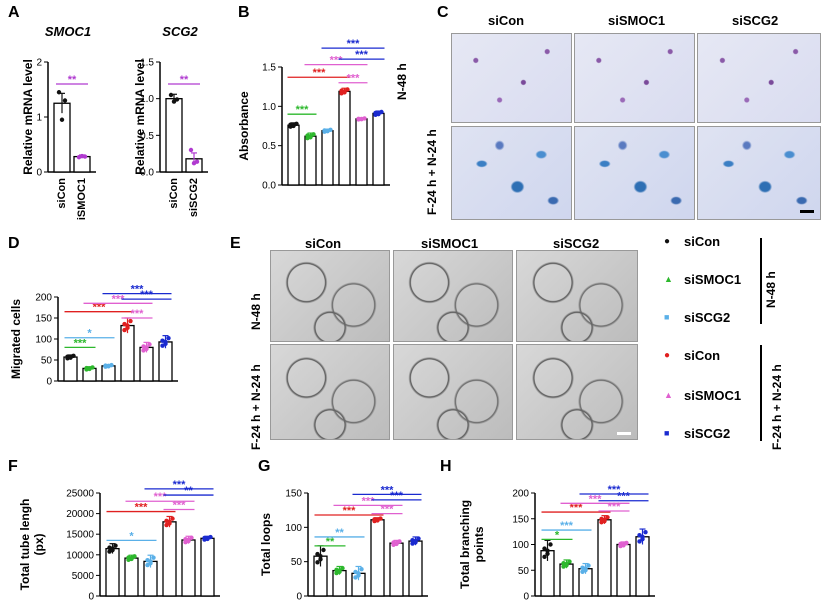  Describe the element at coordinates (453, 392) in the screenshot. I see `tube-image-sismoc1-f24` at that location.